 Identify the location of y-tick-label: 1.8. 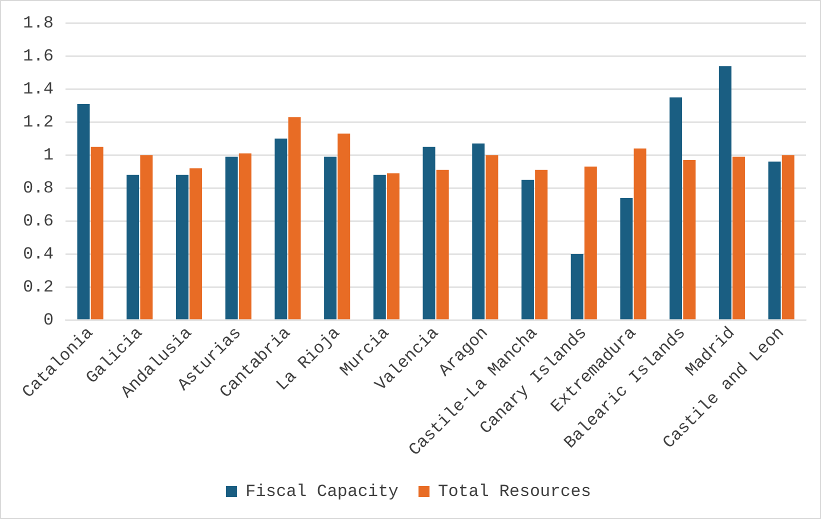
(38, 24).